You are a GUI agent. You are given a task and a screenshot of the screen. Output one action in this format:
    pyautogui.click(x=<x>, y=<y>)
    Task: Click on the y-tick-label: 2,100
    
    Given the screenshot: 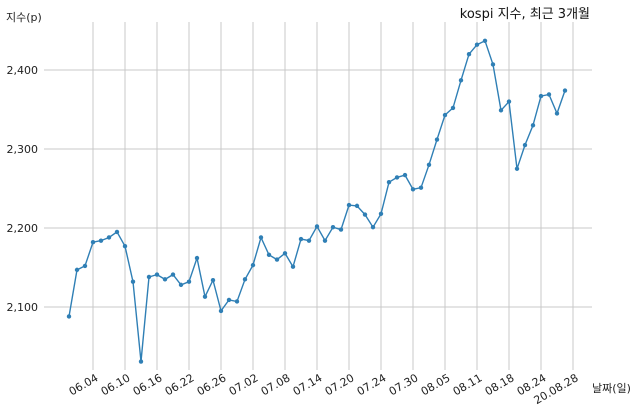 What is the action you would take?
    pyautogui.click(x=23, y=307)
    